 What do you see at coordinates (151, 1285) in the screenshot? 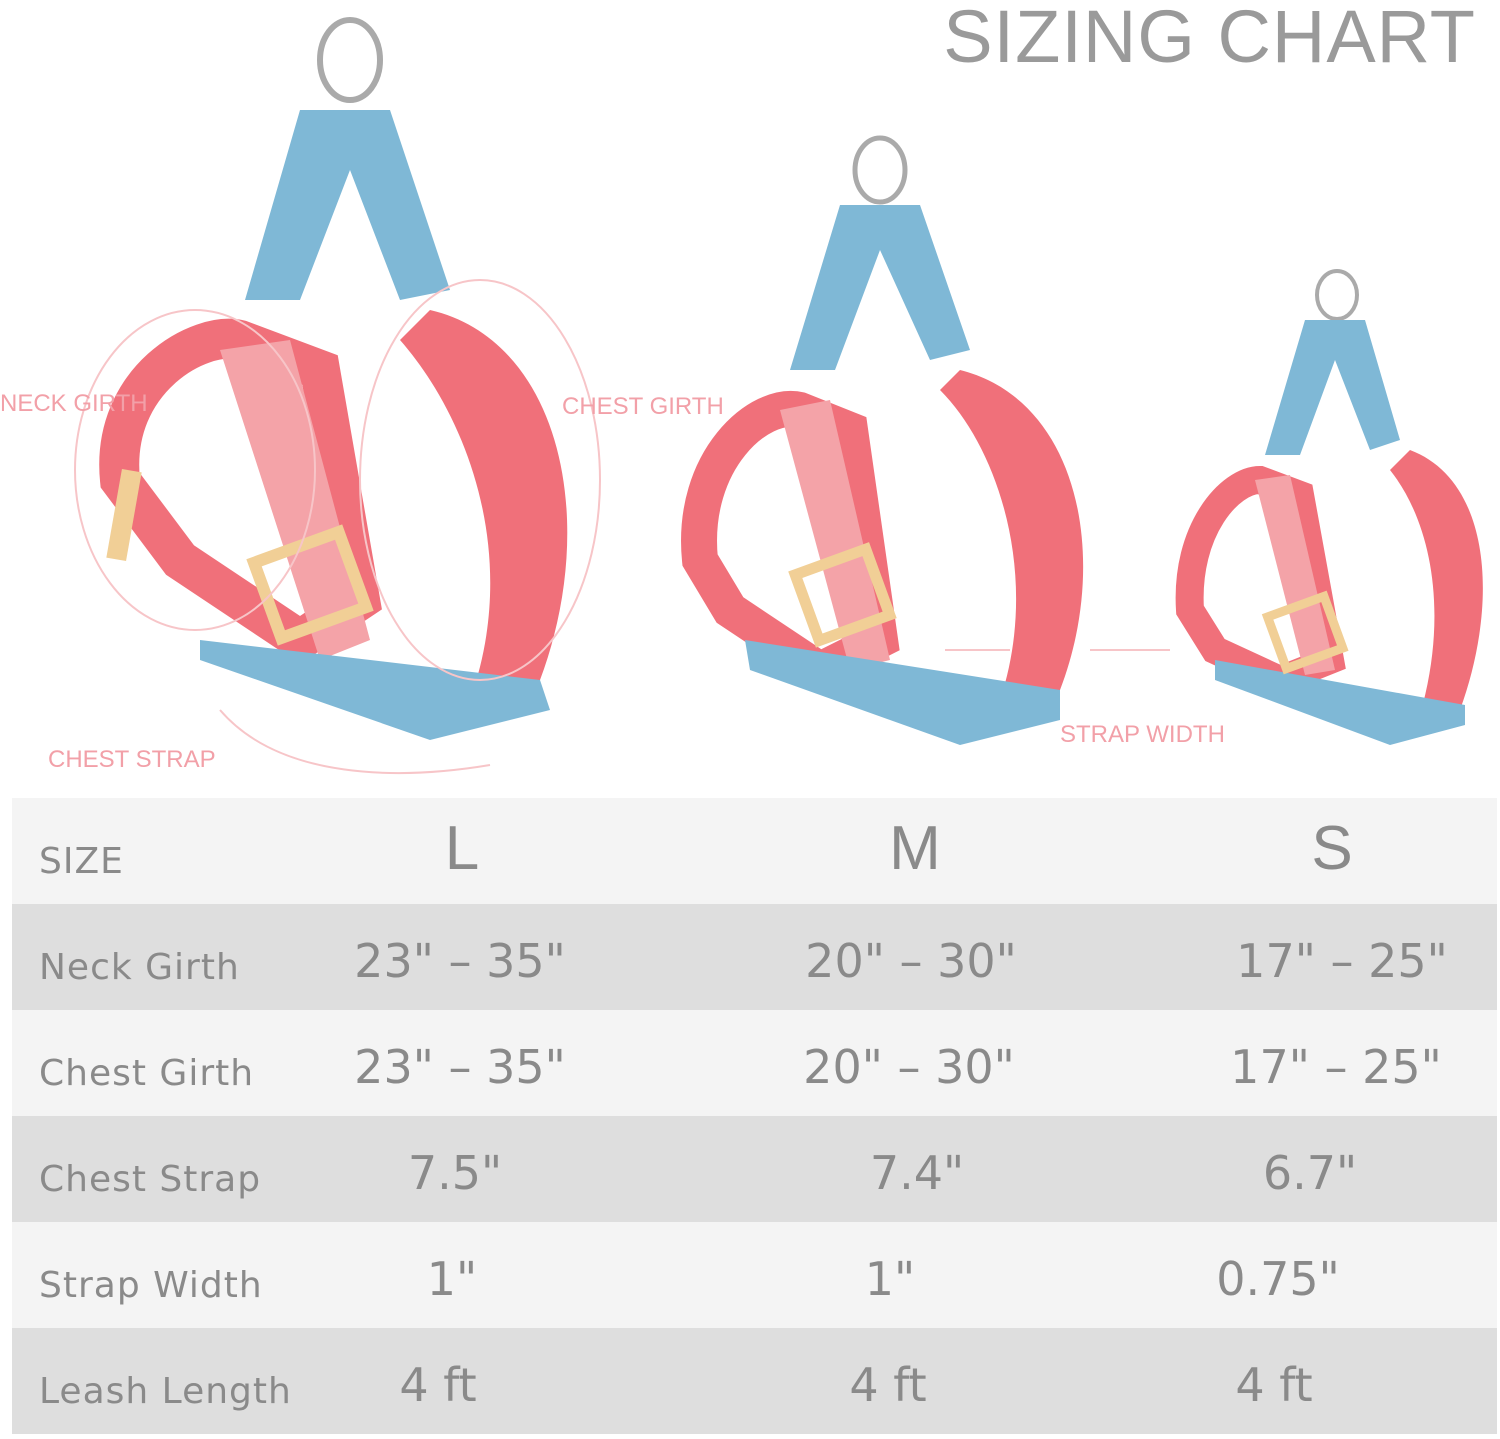
I see `row-label: Strap Width` at bounding box center [151, 1285].